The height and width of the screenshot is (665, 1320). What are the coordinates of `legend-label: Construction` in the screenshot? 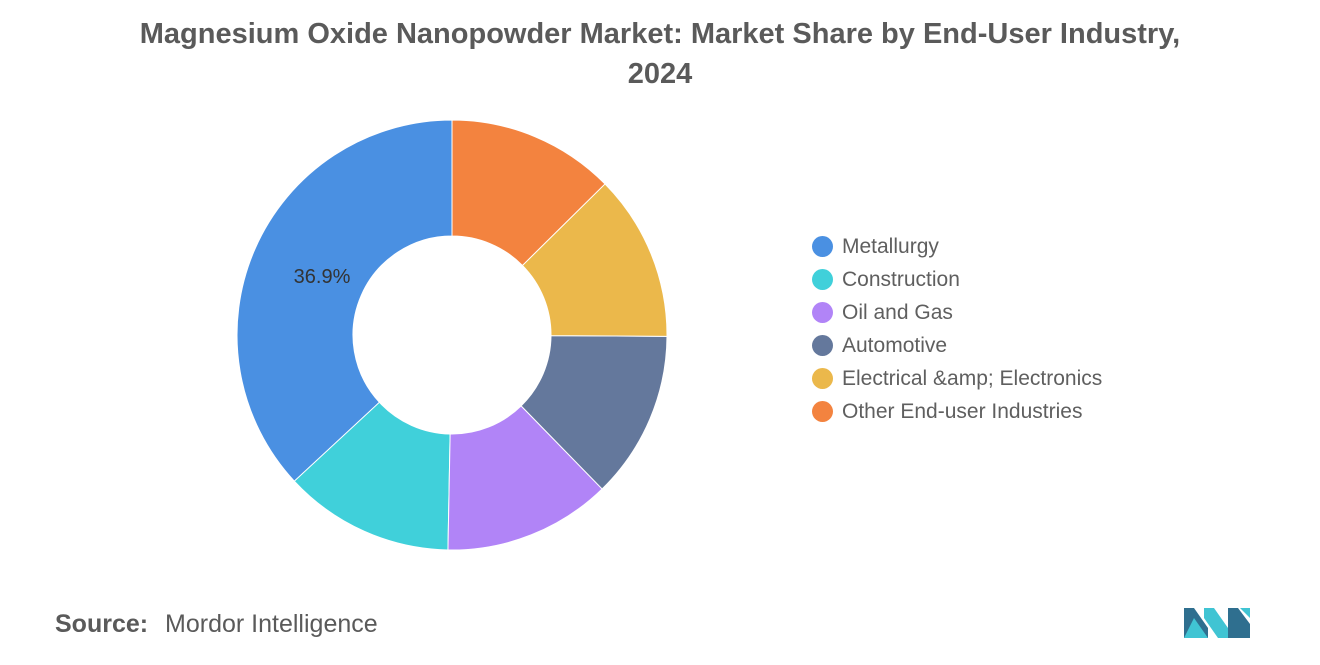 It's located at (901, 279).